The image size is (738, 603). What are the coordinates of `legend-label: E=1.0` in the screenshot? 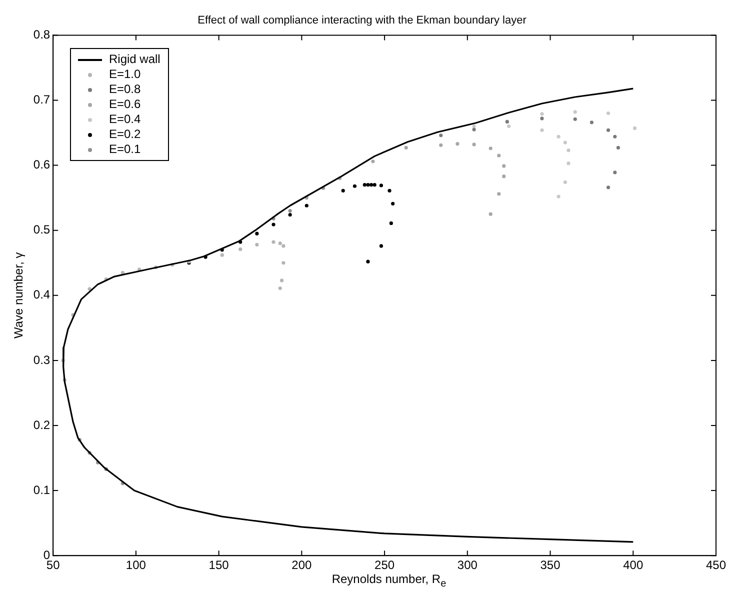 It's located at (125, 74).